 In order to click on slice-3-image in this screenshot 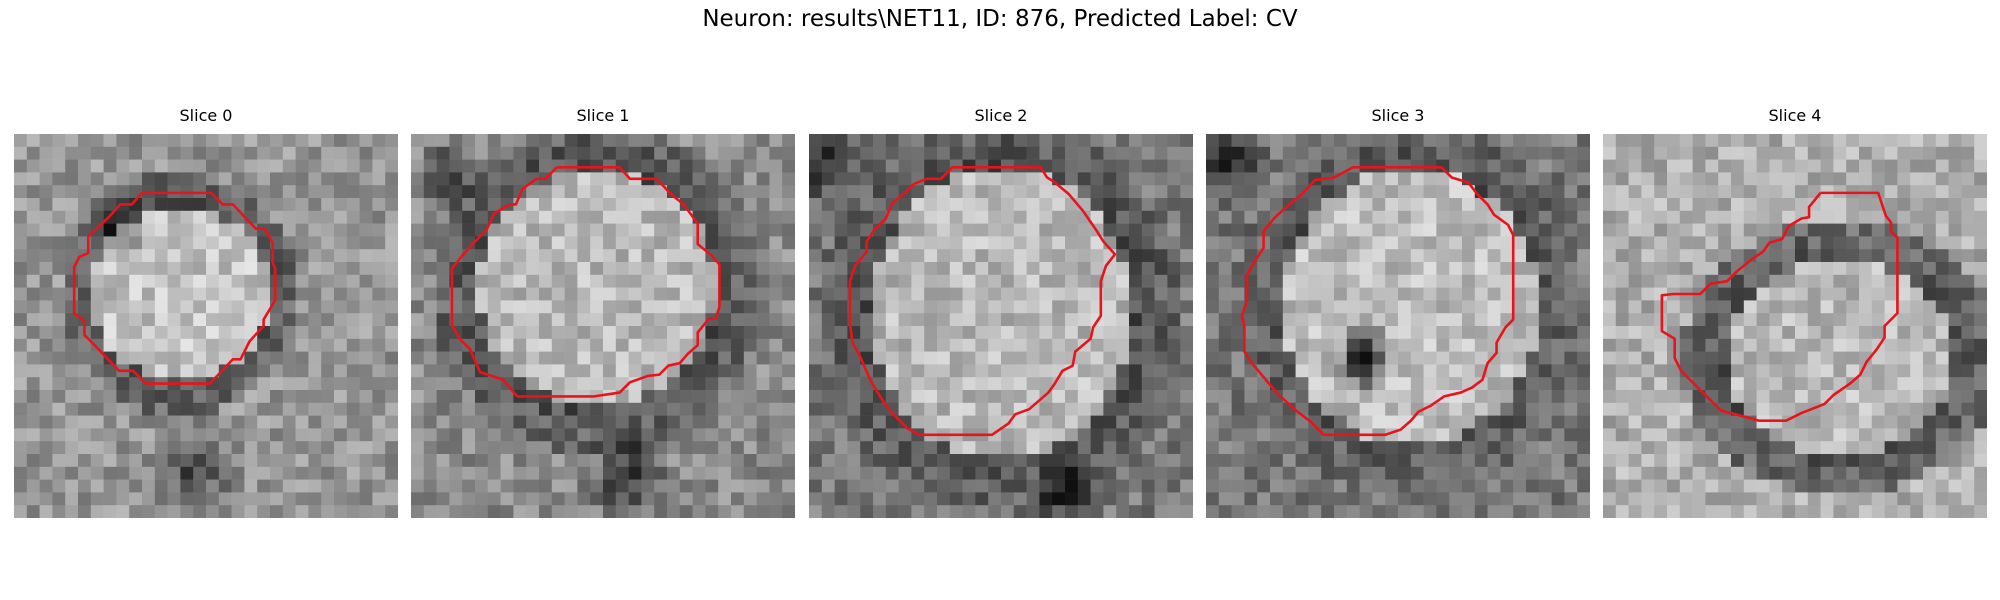, I will do `click(1398, 326)`.